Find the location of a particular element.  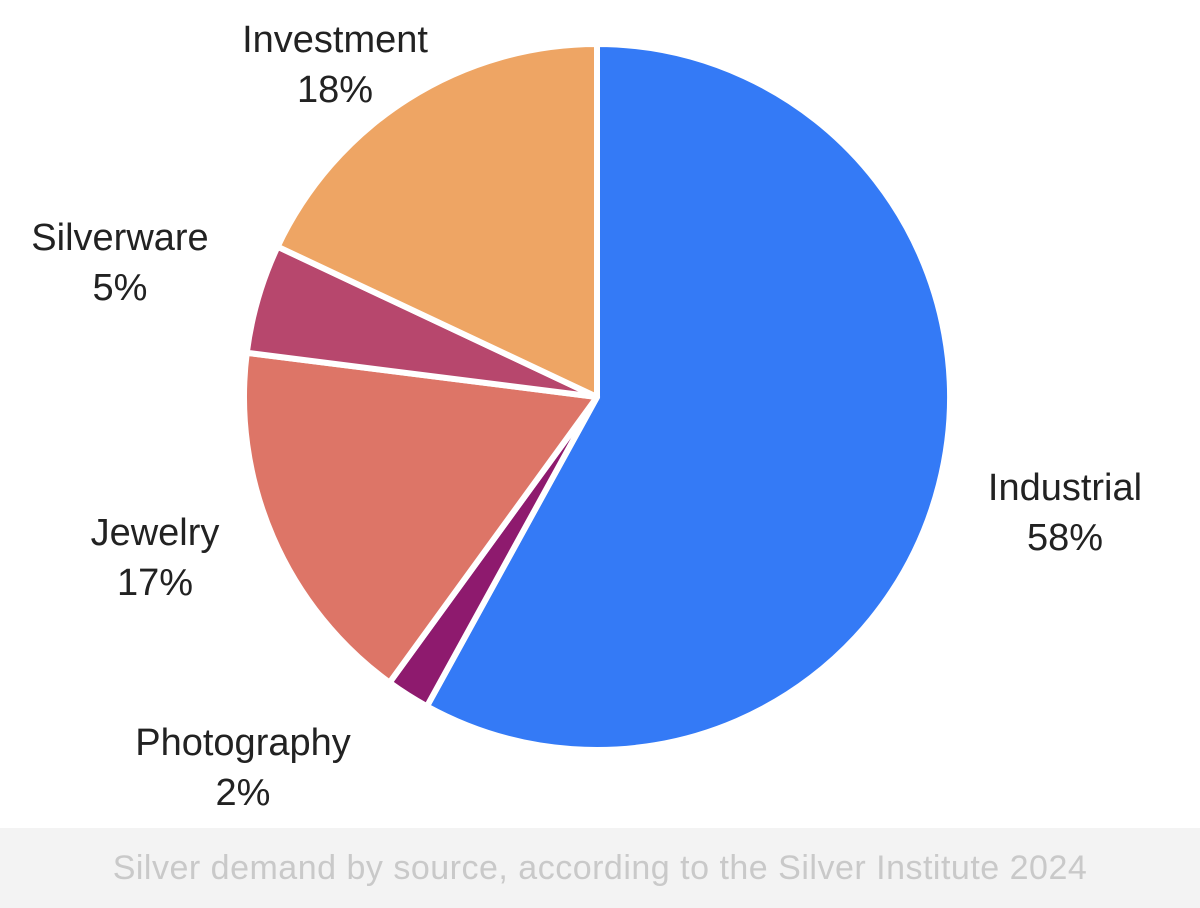

slice-label-silverware: Silverware is located at coordinates (119, 238).